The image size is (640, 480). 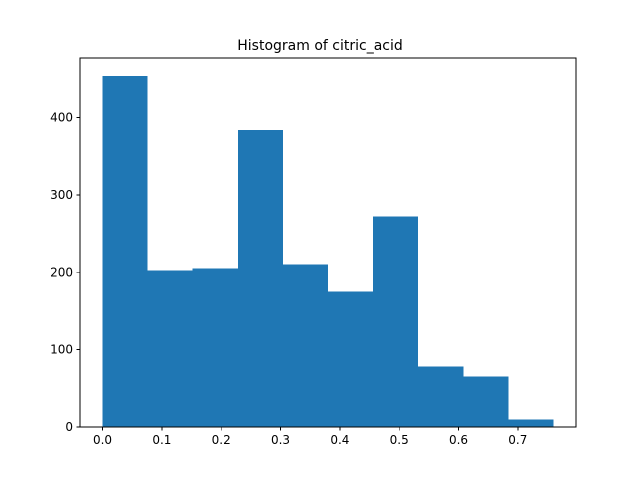 What do you see at coordinates (458, 440) in the screenshot?
I see `x-tick-label: 0.6` at bounding box center [458, 440].